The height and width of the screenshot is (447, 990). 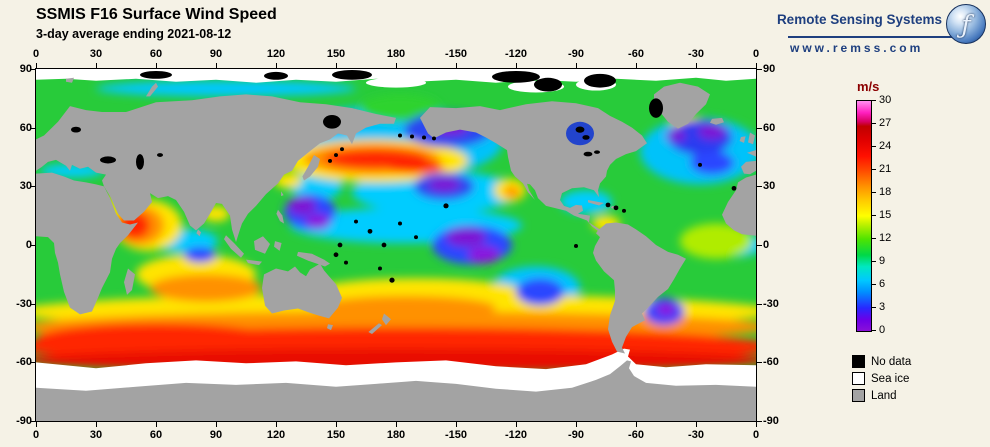 What do you see at coordinates (156, 435) in the screenshot?
I see `lon-tick-label: 60` at bounding box center [156, 435].